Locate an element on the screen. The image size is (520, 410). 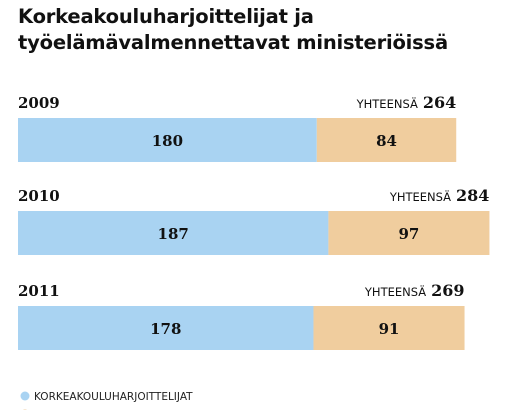
total-value-2010: 284 is located at coordinates (472, 195).